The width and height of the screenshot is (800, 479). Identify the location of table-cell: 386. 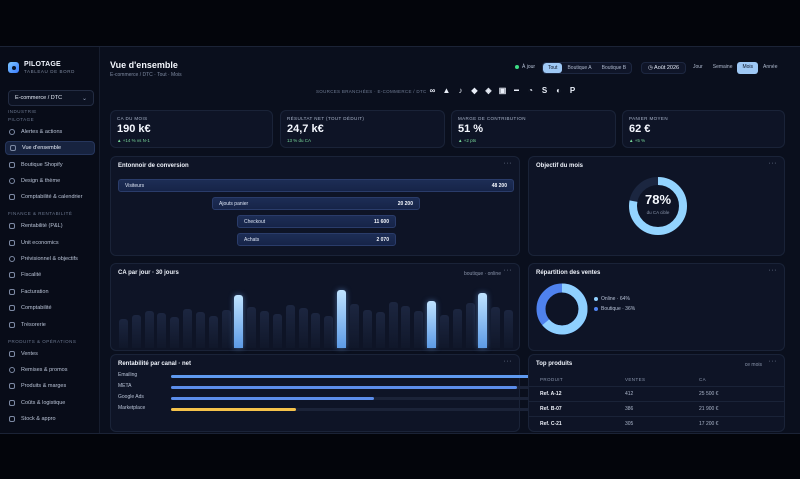
(629, 409).